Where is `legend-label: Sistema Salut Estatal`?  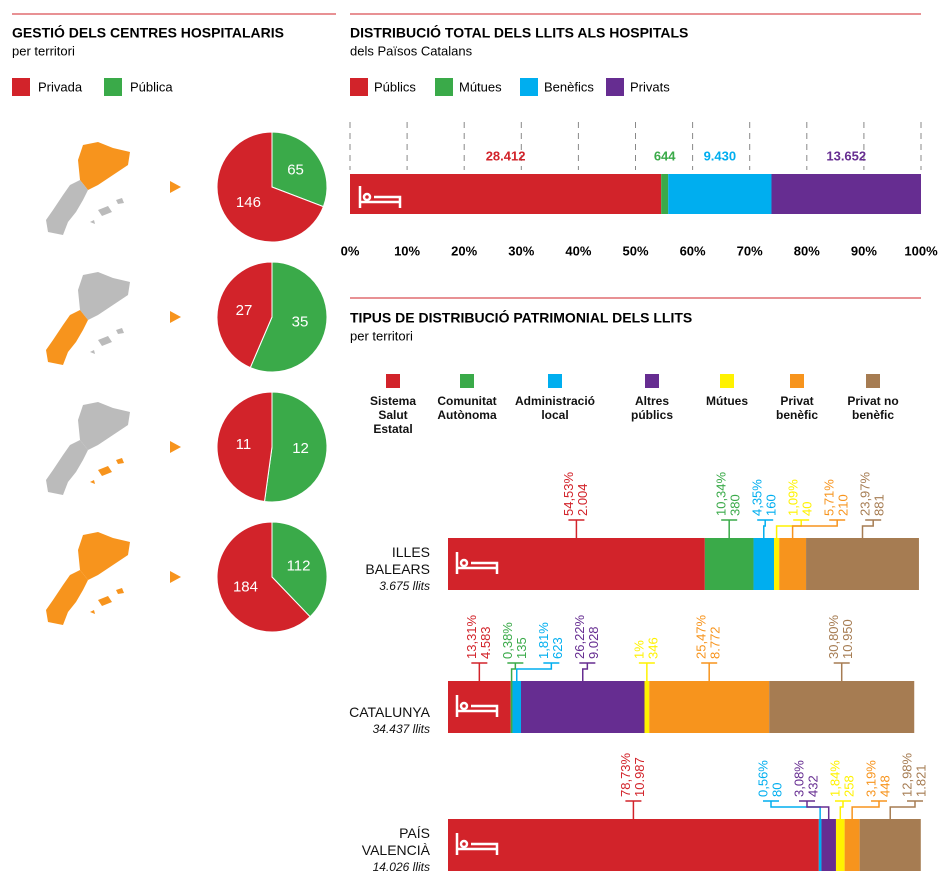 legend-label: Sistema Salut Estatal is located at coordinates (393, 415).